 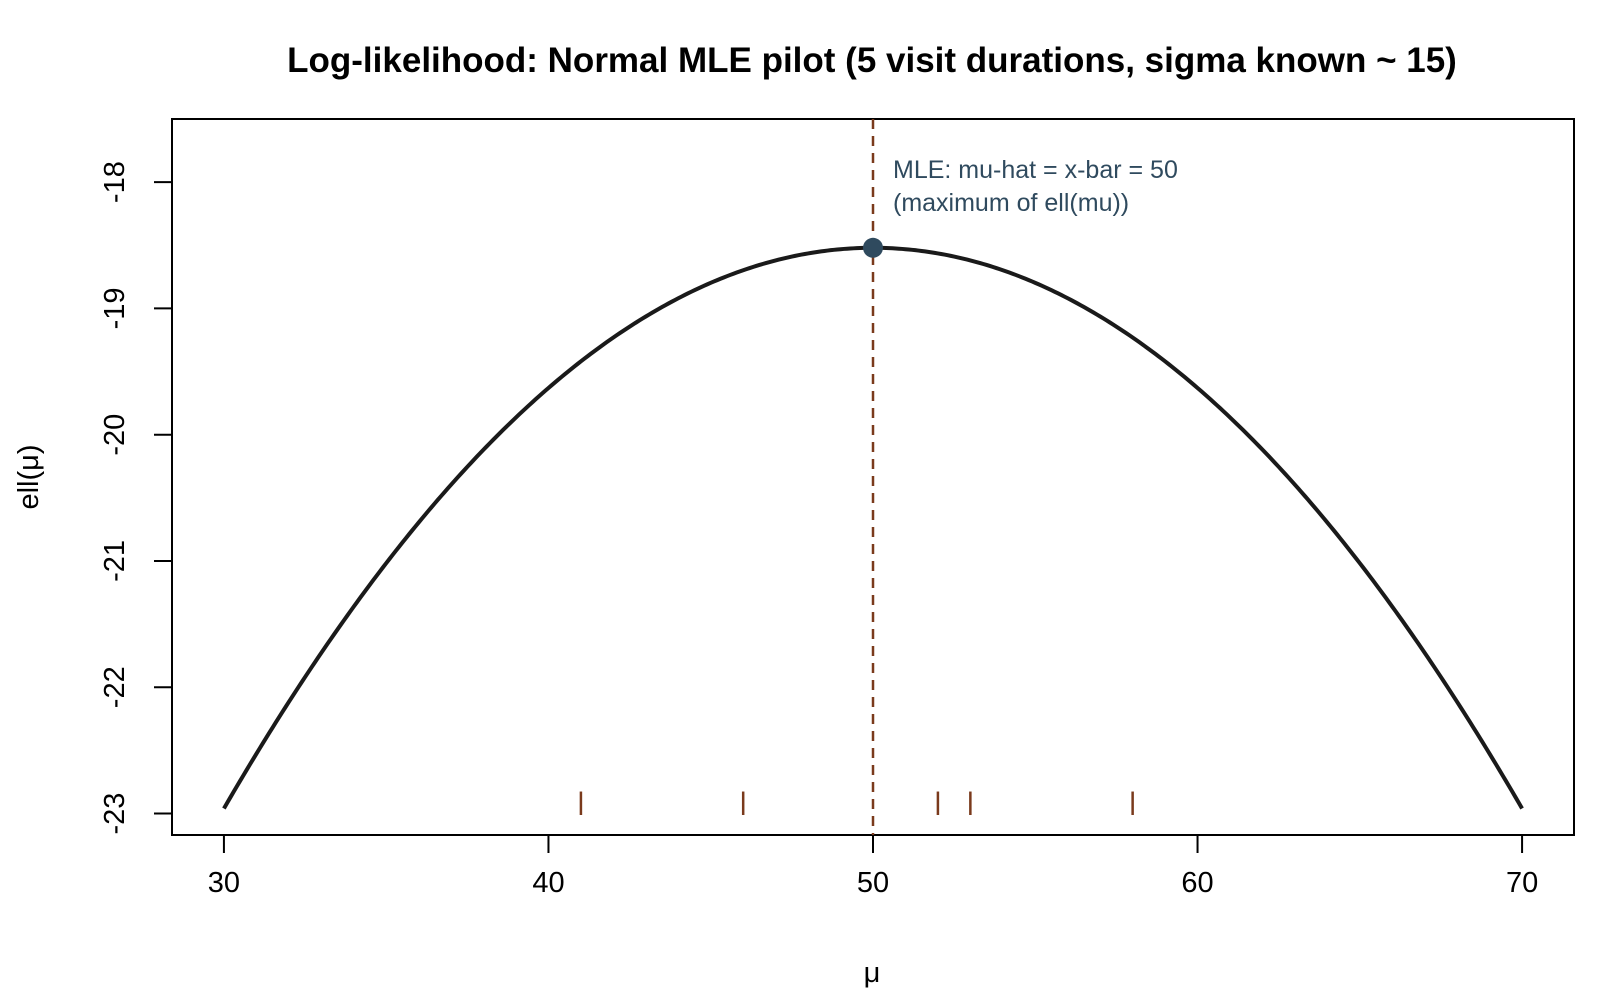 What do you see at coordinates (873, 866) in the screenshot?
I see `x-axis: 30 40 50 60 70` at bounding box center [873, 866].